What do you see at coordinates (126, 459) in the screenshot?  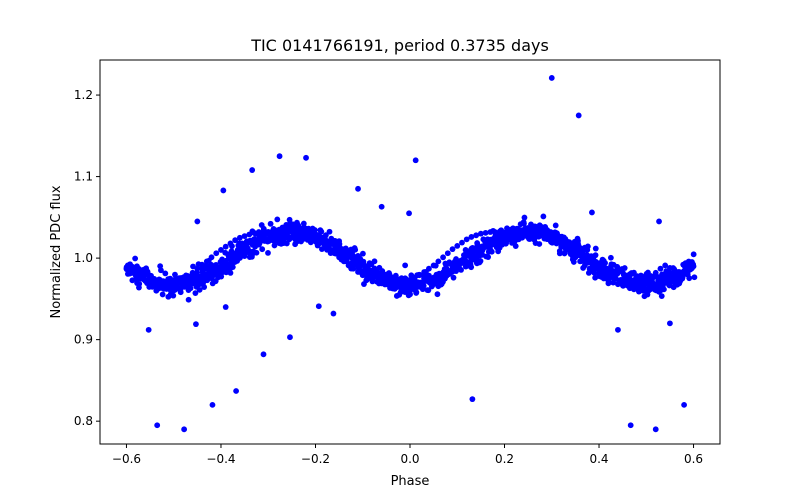 I see `x-tick-label: −0.6` at bounding box center [126, 459].